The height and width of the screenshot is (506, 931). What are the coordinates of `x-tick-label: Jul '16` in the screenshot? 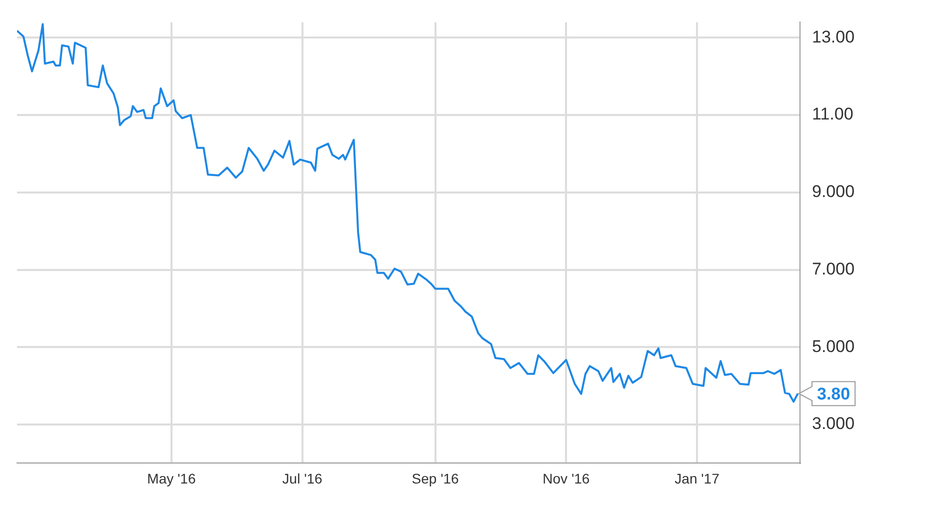 It's located at (302, 478).